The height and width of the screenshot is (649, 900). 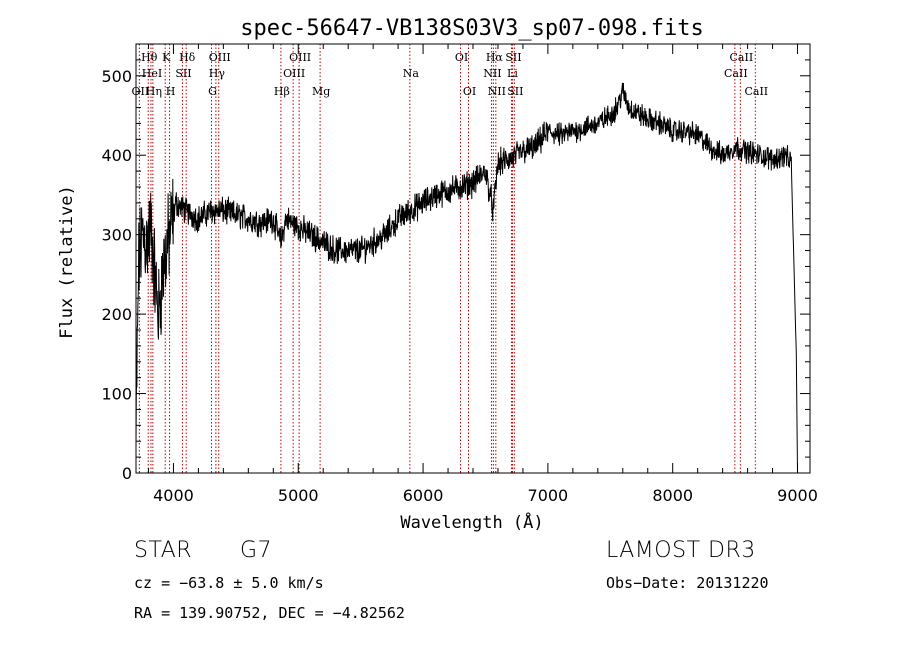 What do you see at coordinates (548, 495) in the screenshot?
I see `x-tick-label: 7000` at bounding box center [548, 495].